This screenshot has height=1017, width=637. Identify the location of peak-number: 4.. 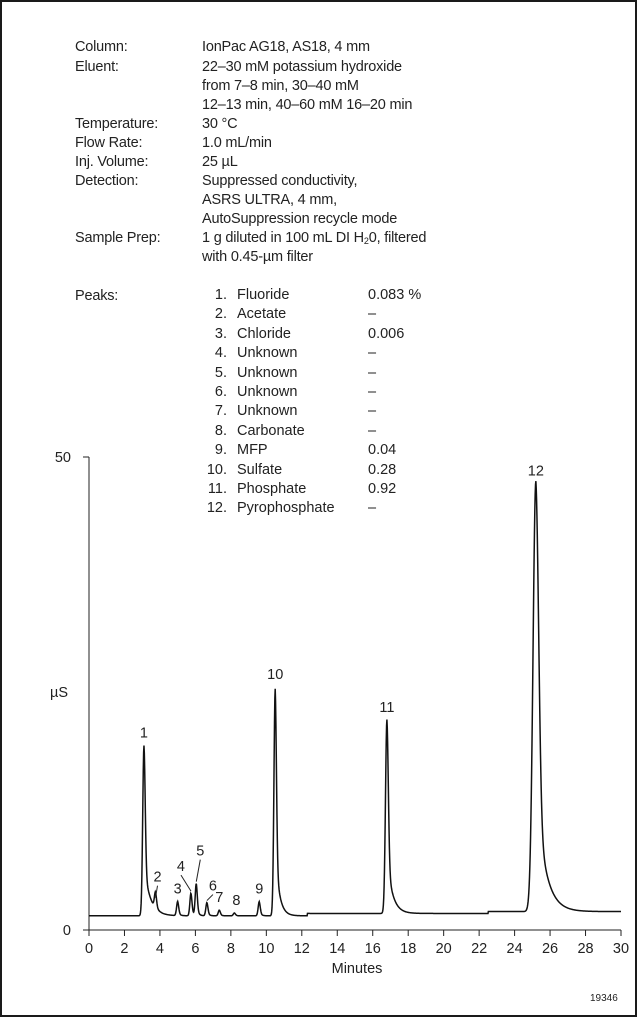
(220, 353).